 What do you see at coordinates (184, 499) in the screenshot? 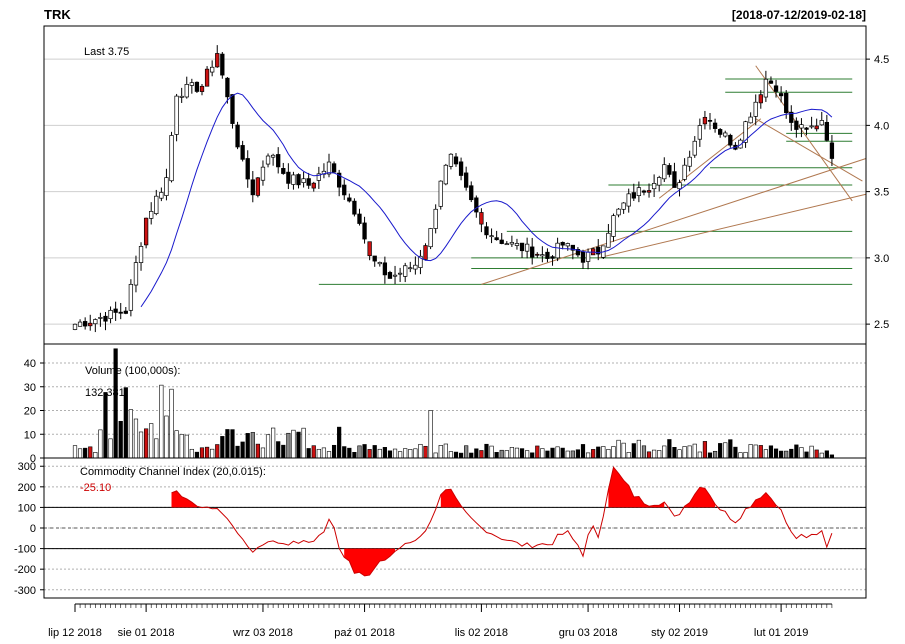
I see `cci-extreme-fill` at bounding box center [184, 499].